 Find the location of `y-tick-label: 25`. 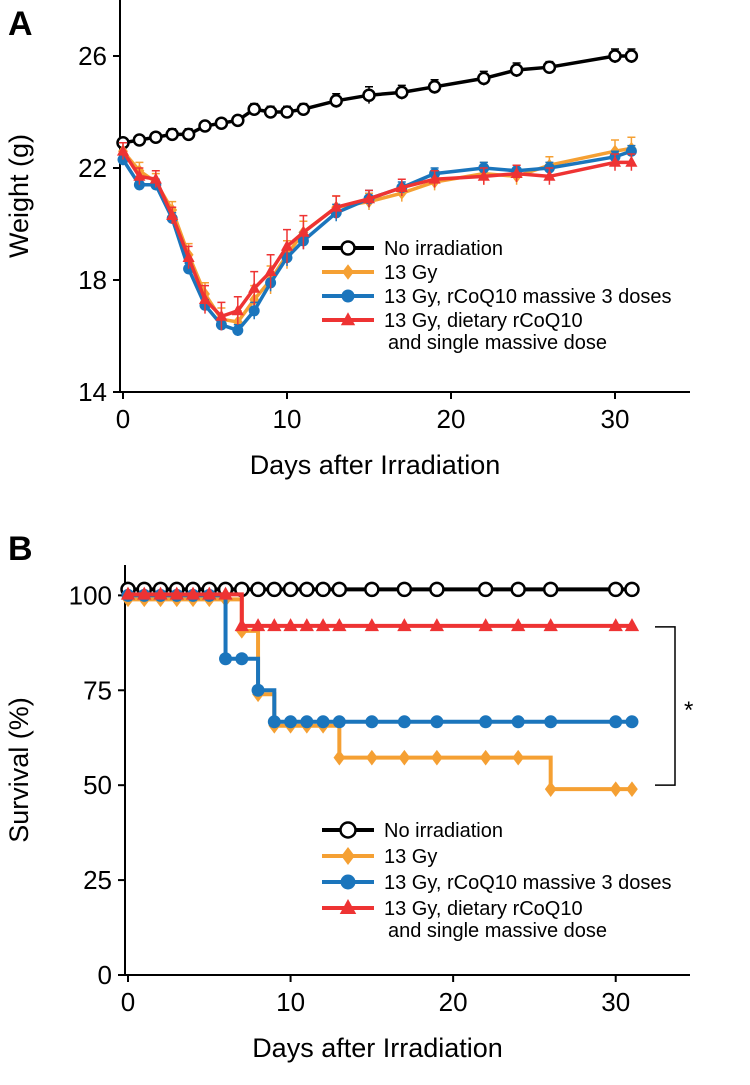

y-tick-label: 25 is located at coordinates (97, 880).